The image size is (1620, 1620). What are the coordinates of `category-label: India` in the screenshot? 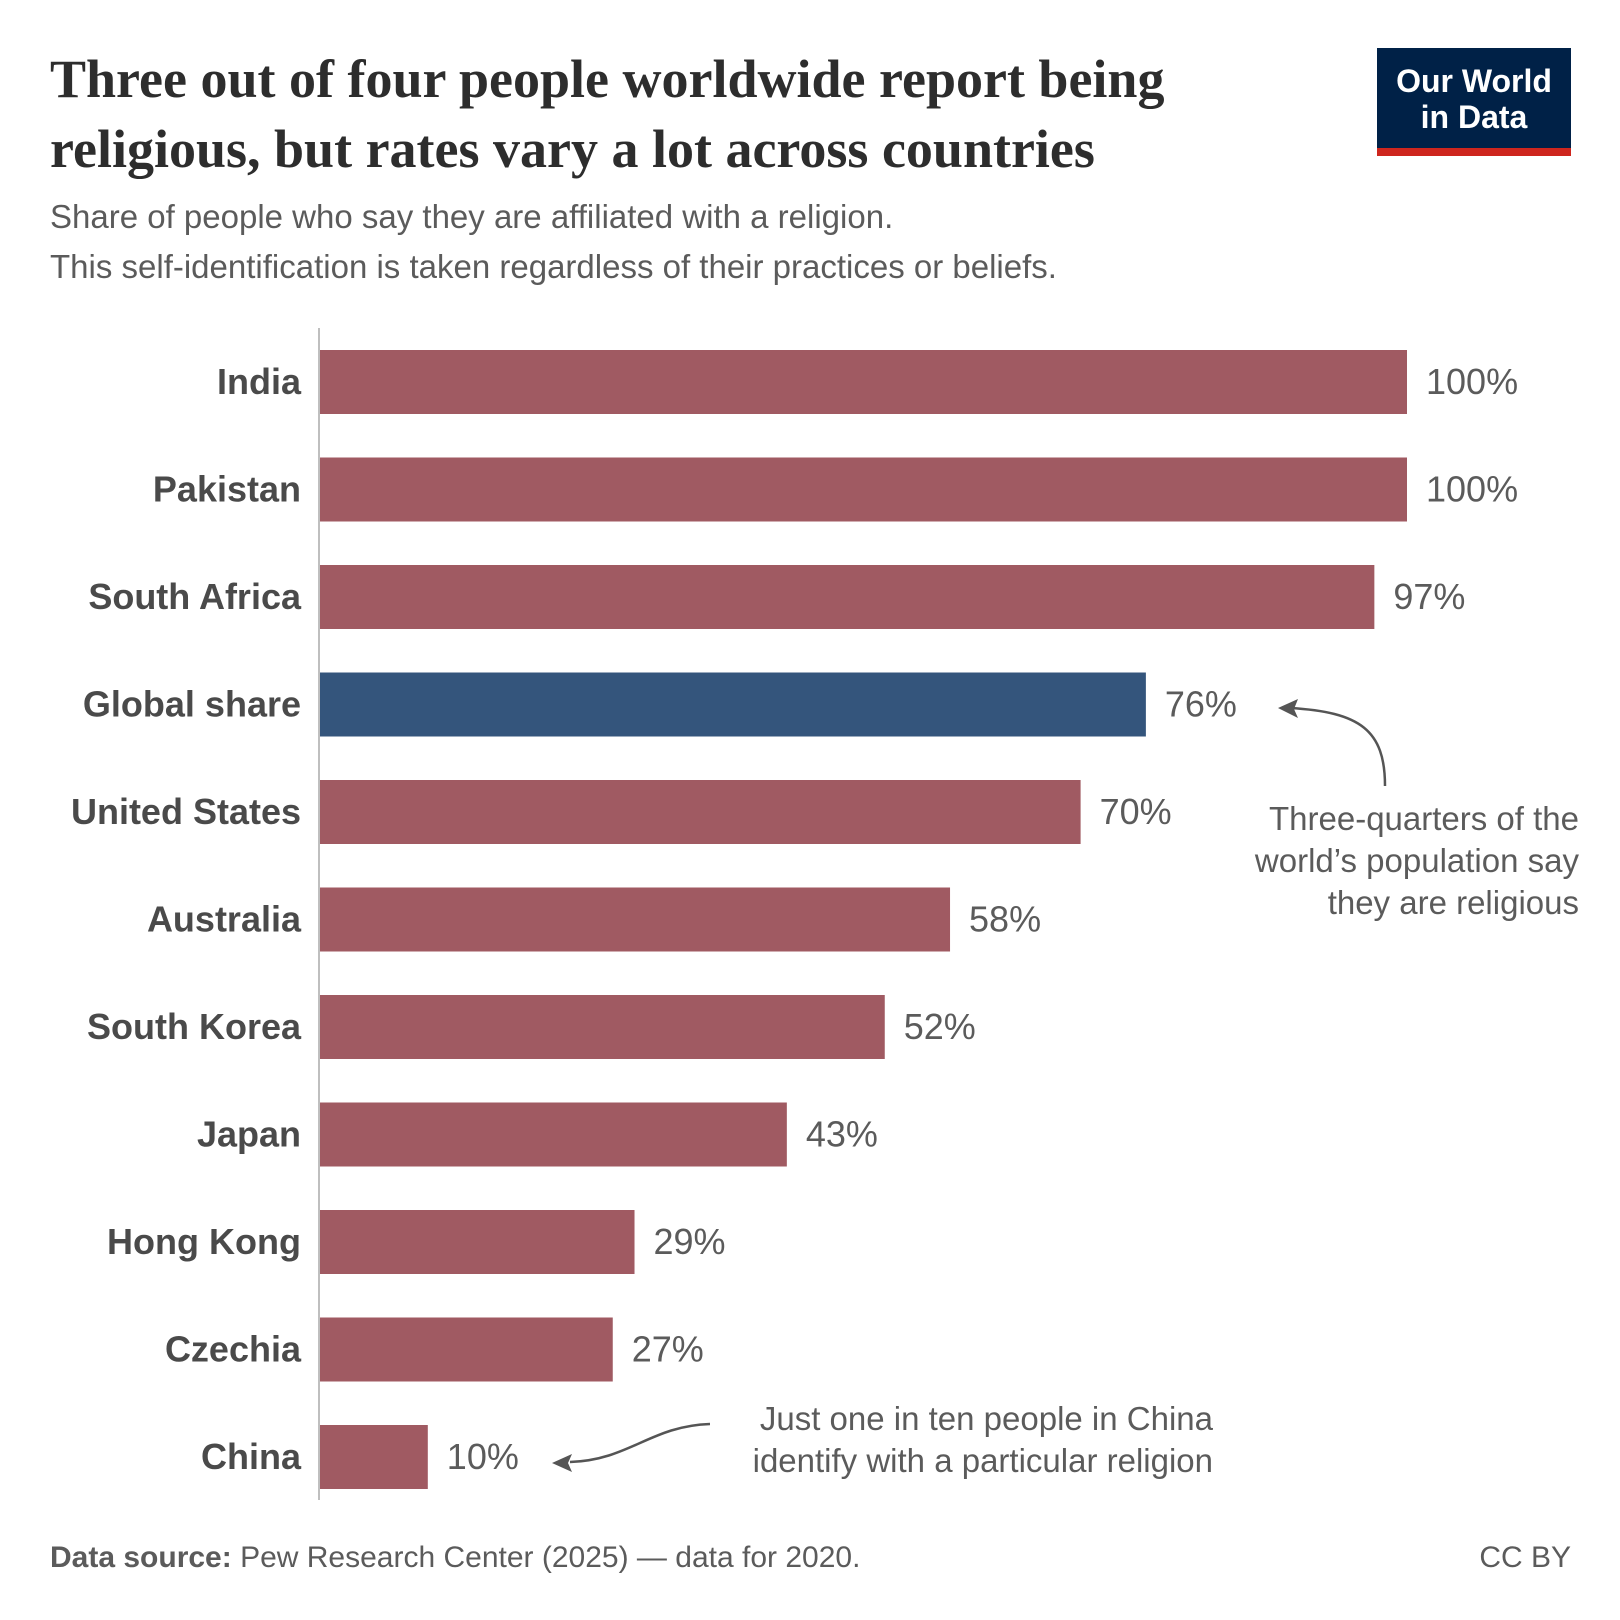 It's located at (259, 381).